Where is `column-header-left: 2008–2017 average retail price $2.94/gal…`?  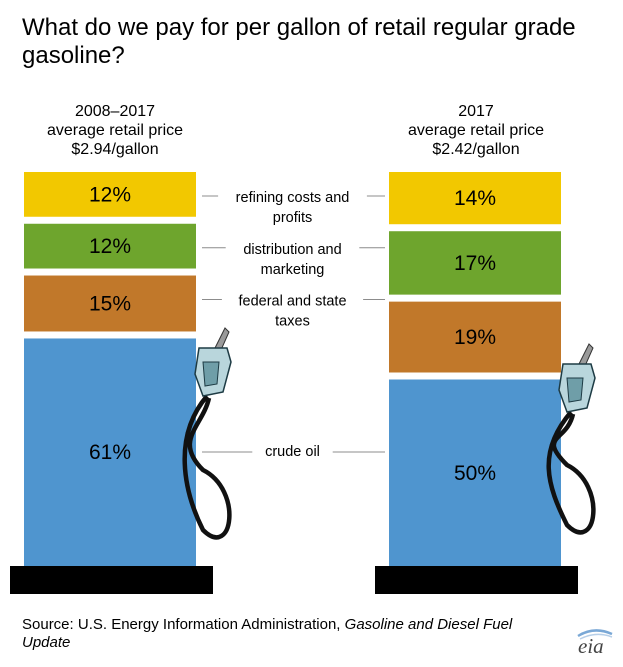 column-header-left: 2008–2017 average retail price $2.94/gal… is located at coordinates (115, 130).